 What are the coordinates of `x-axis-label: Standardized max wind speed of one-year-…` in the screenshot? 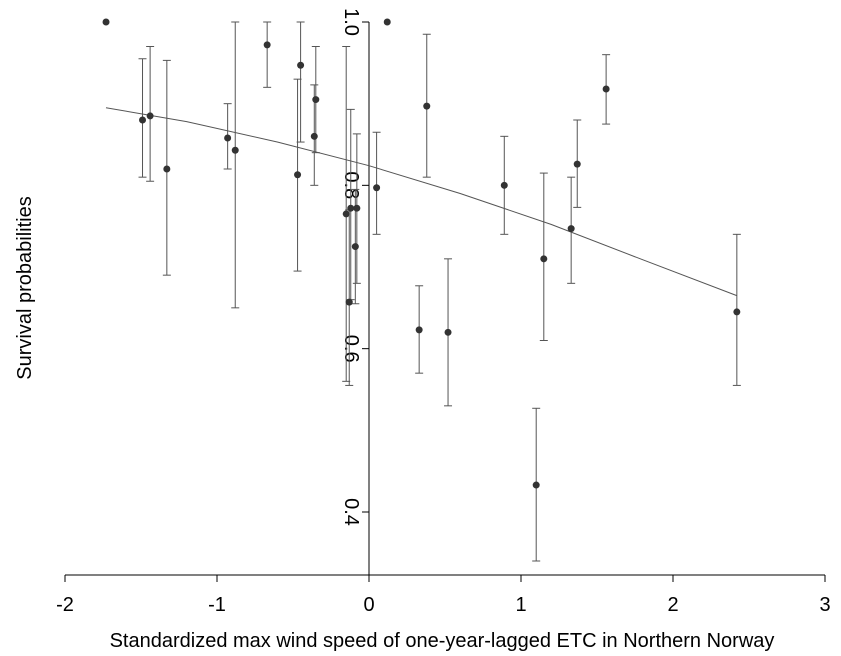 It's located at (442, 641).